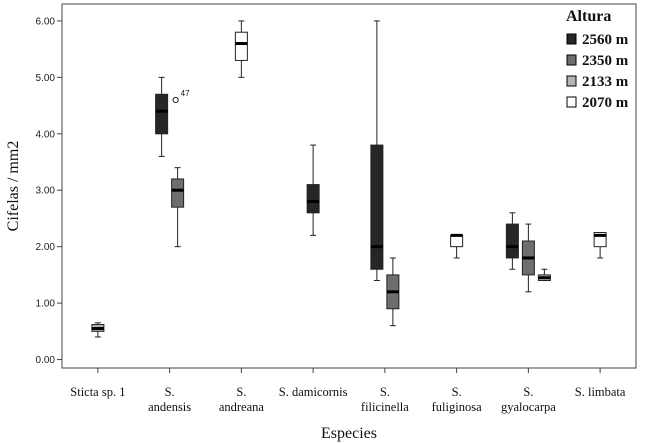 The width and height of the screenshot is (650, 443). What do you see at coordinates (185, 93) in the screenshot?
I see `outlier-label: 47` at bounding box center [185, 93].